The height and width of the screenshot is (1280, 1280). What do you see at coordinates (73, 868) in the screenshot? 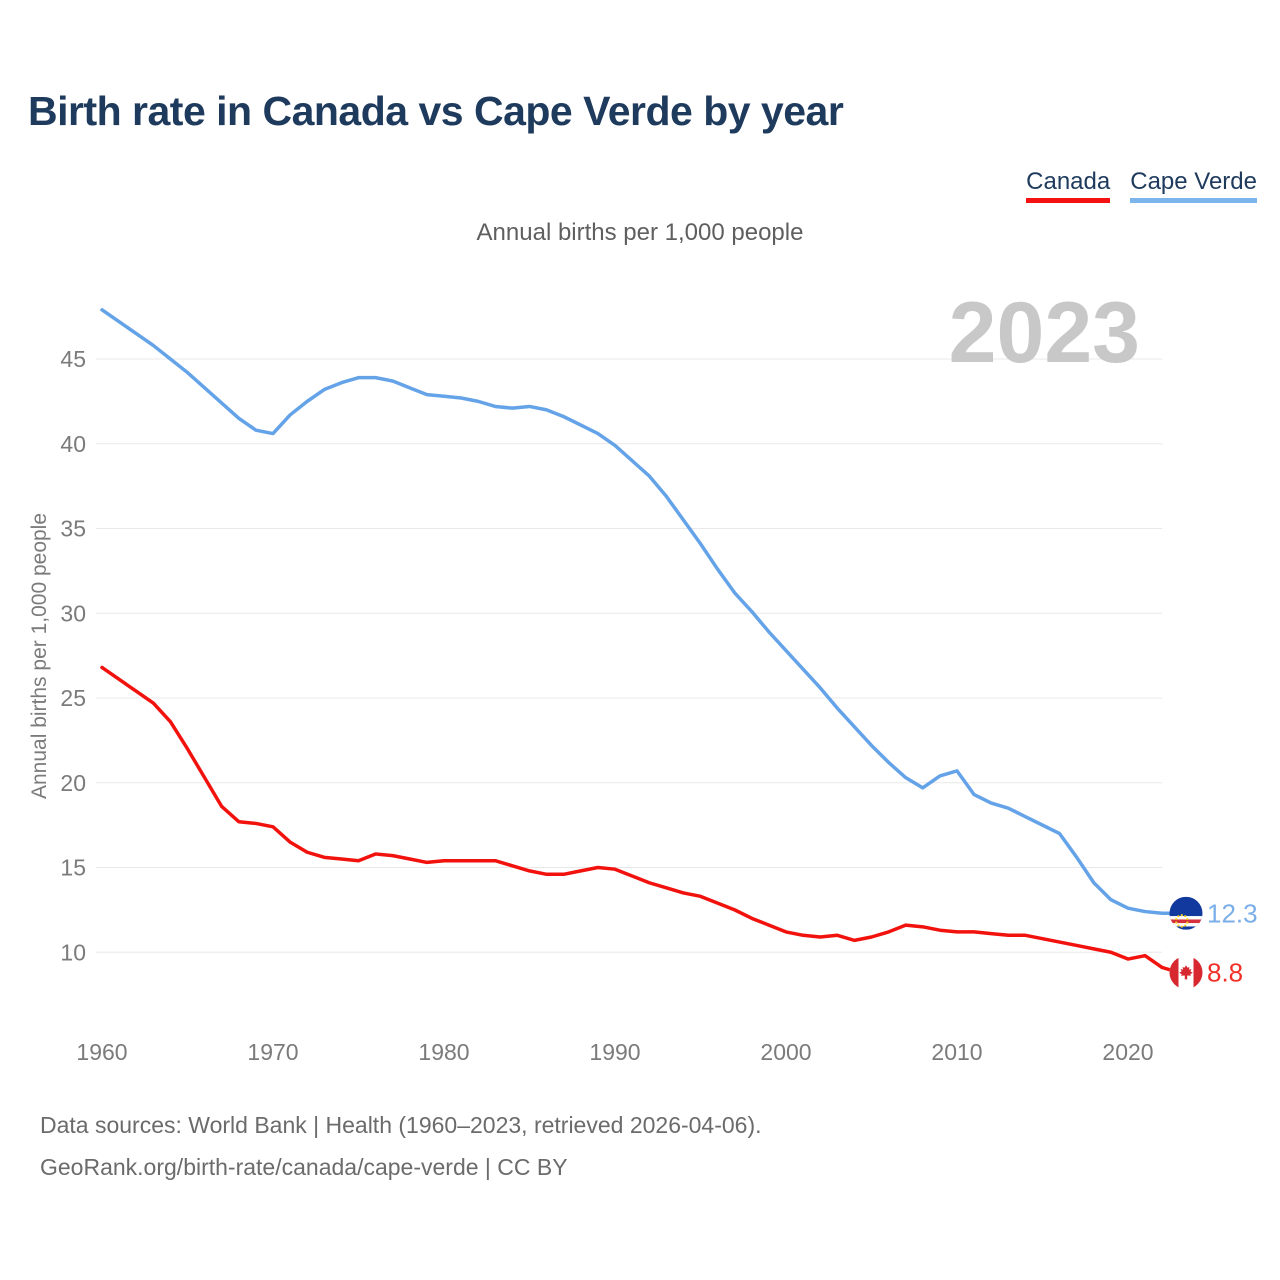
I see `y-tick-label: 15` at bounding box center [73, 868].